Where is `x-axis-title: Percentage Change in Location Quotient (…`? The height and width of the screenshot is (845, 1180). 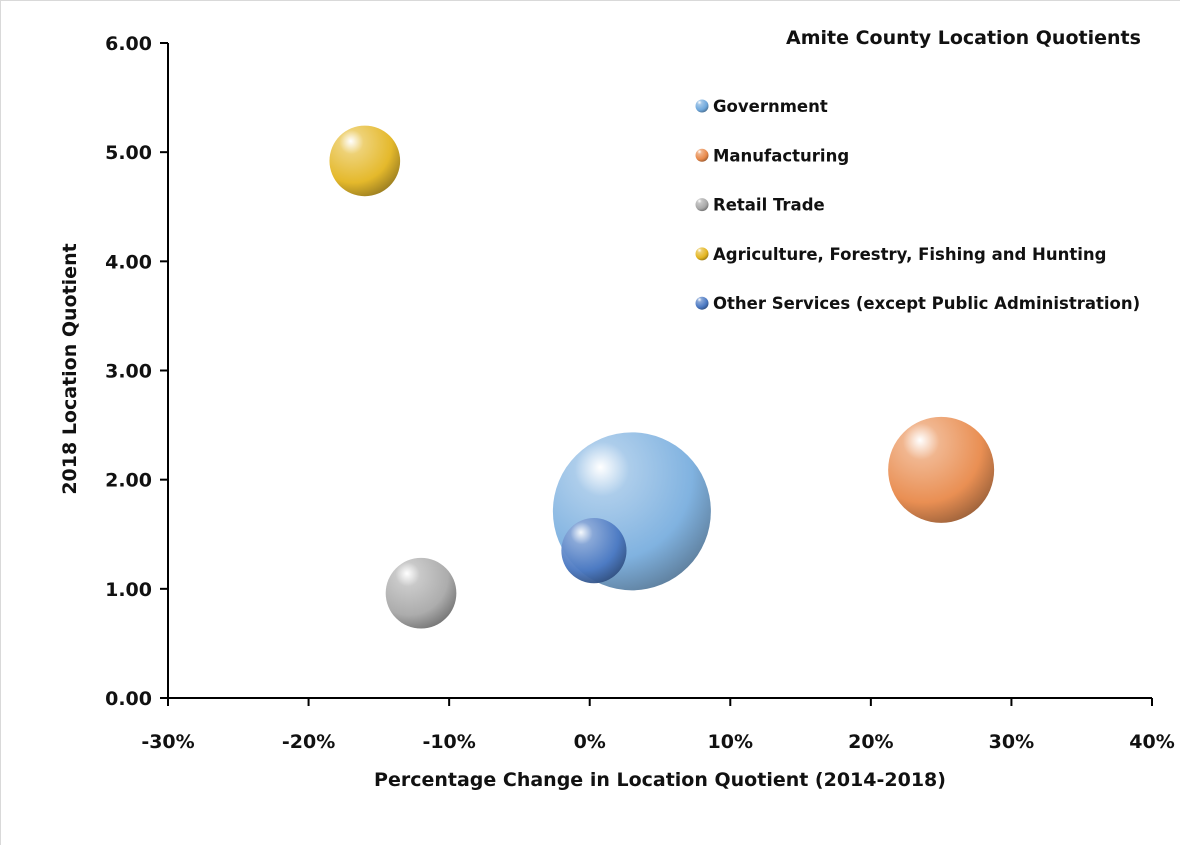
x-axis-title: Percentage Change in Location Quotient (… is located at coordinates (660, 780).